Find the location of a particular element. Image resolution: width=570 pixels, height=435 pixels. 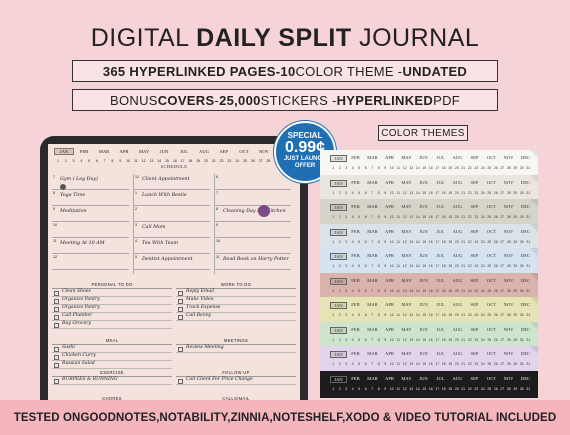

day-link: 23 is located at coordinates (229, 161).